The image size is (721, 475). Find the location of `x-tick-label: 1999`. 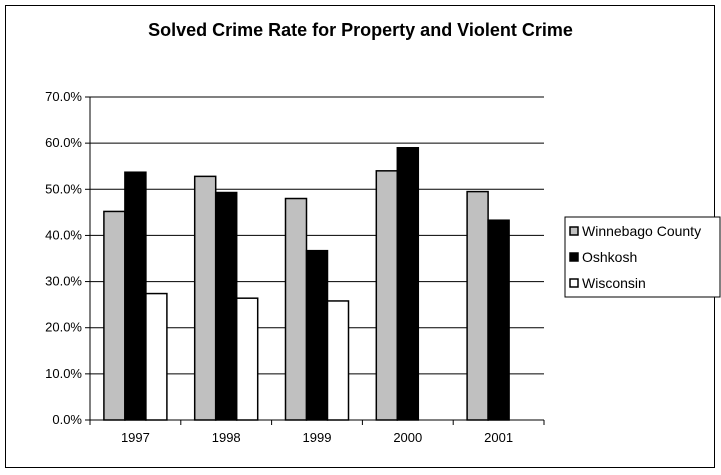

x-tick-label: 1999 is located at coordinates (317, 437).